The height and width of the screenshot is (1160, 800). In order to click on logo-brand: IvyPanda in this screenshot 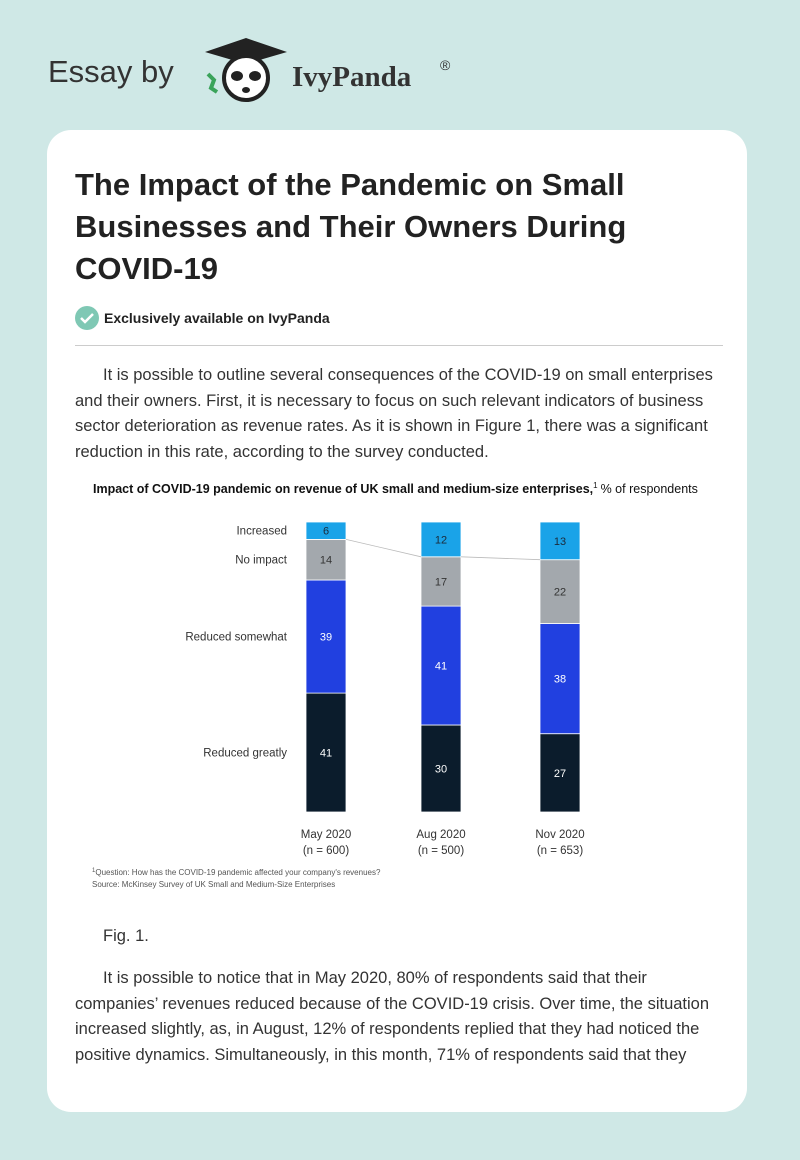, I will do `click(352, 77)`.